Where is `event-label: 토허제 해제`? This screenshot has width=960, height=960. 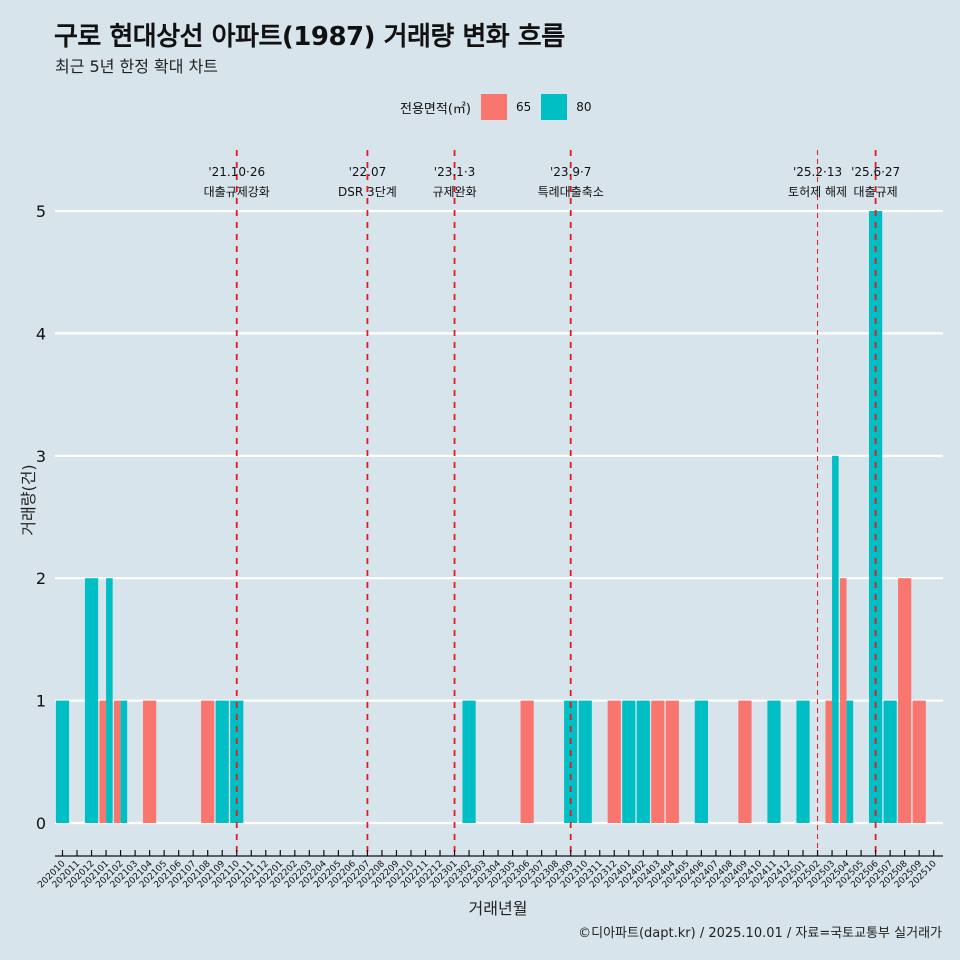 event-label: 토허제 해제 is located at coordinates (817, 192).